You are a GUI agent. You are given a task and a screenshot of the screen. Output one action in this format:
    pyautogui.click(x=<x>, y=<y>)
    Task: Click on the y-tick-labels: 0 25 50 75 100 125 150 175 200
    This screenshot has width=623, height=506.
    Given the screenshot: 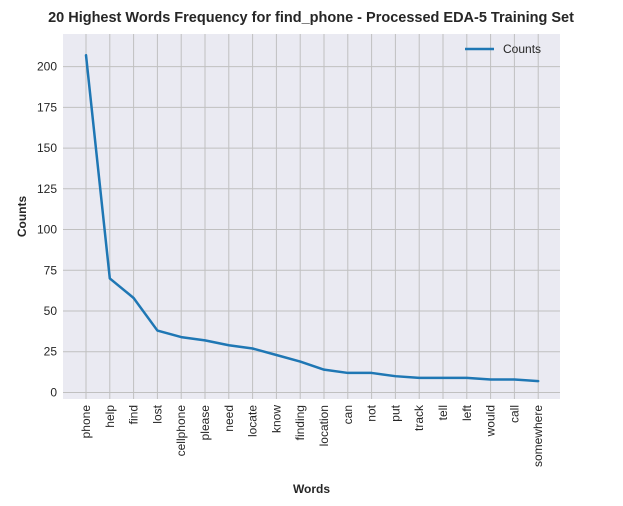 What is the action you would take?
    pyautogui.click(x=47, y=230)
    